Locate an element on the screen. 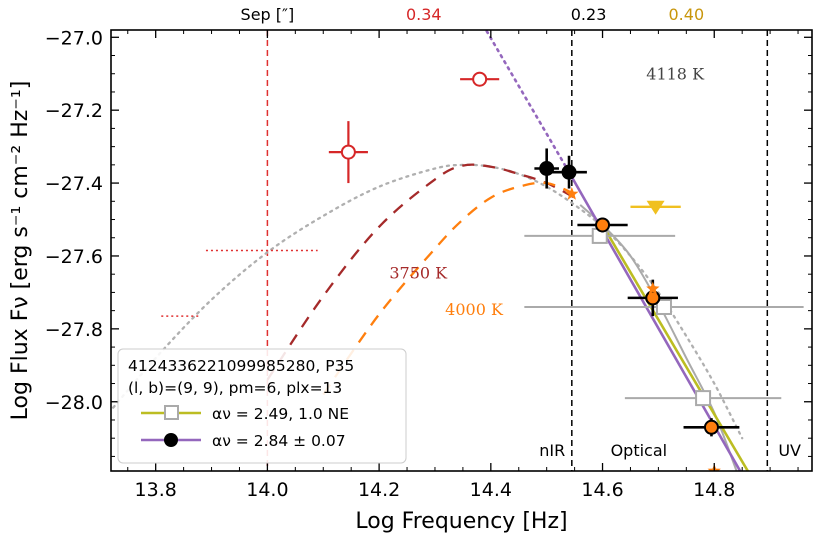 This screenshot has width=830, height=538. separation-label: Sep [″] is located at coordinates (268, 14).